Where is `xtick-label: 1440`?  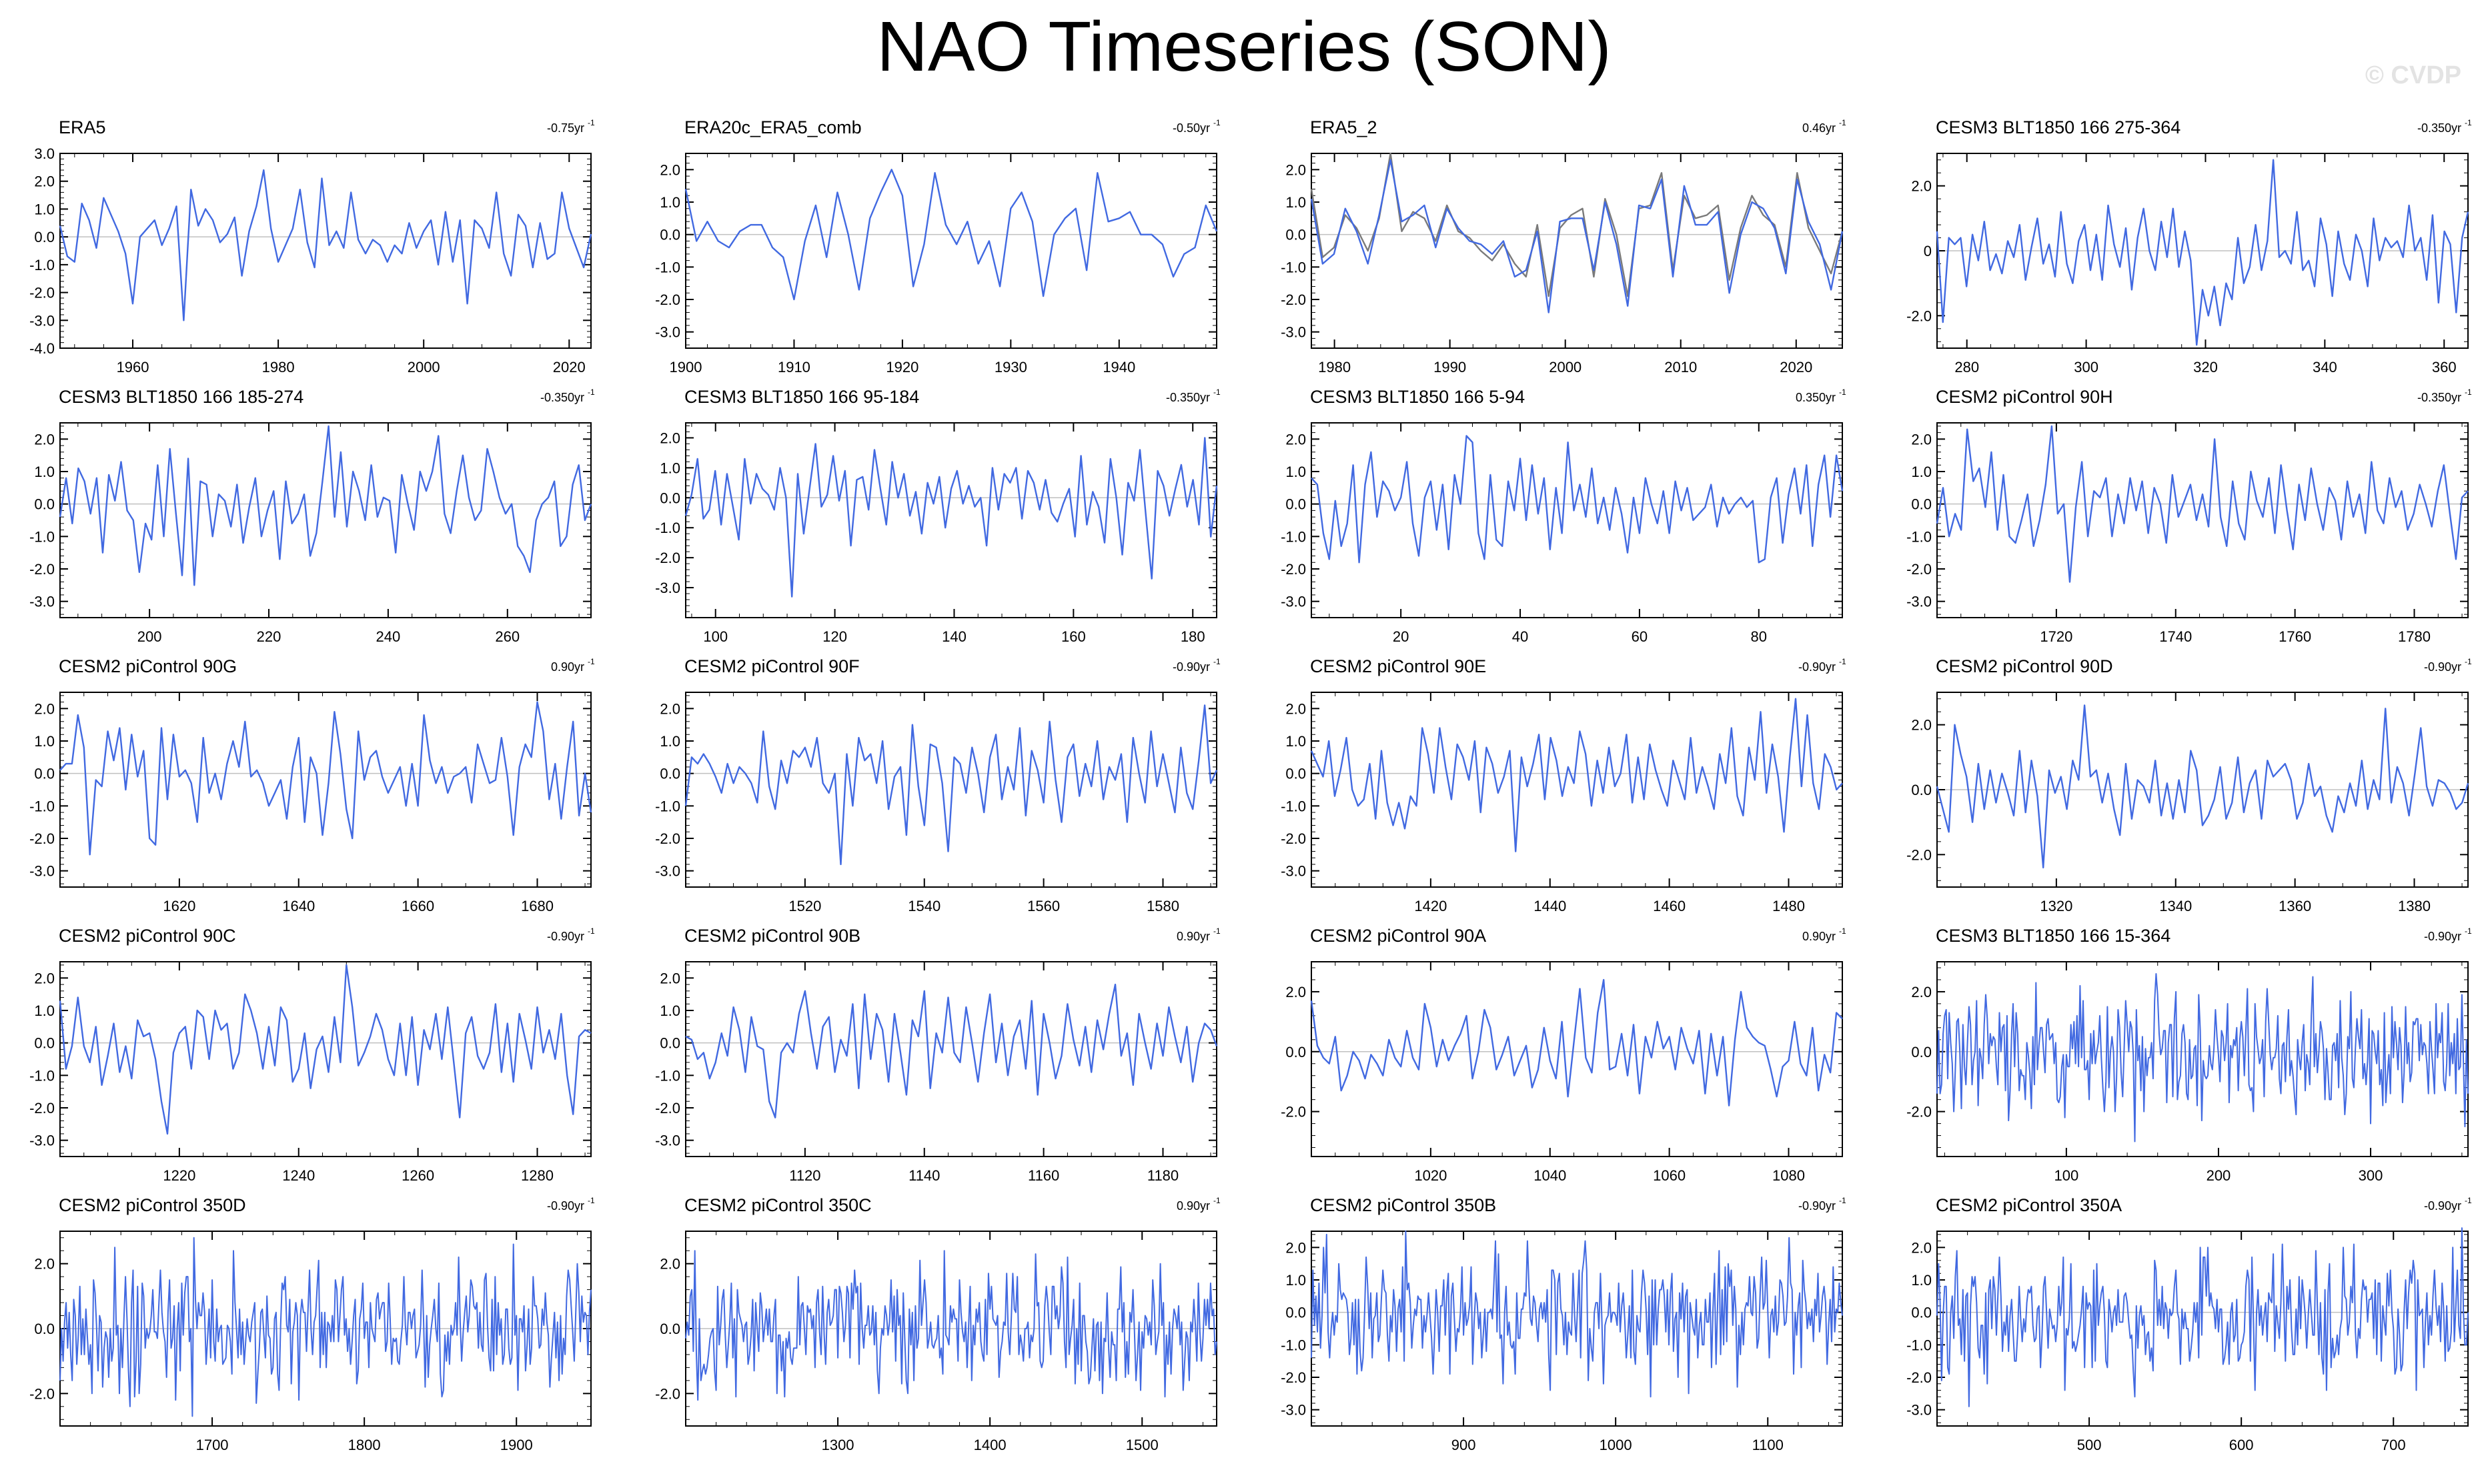
xtick-label: 1440 is located at coordinates (1549, 906).